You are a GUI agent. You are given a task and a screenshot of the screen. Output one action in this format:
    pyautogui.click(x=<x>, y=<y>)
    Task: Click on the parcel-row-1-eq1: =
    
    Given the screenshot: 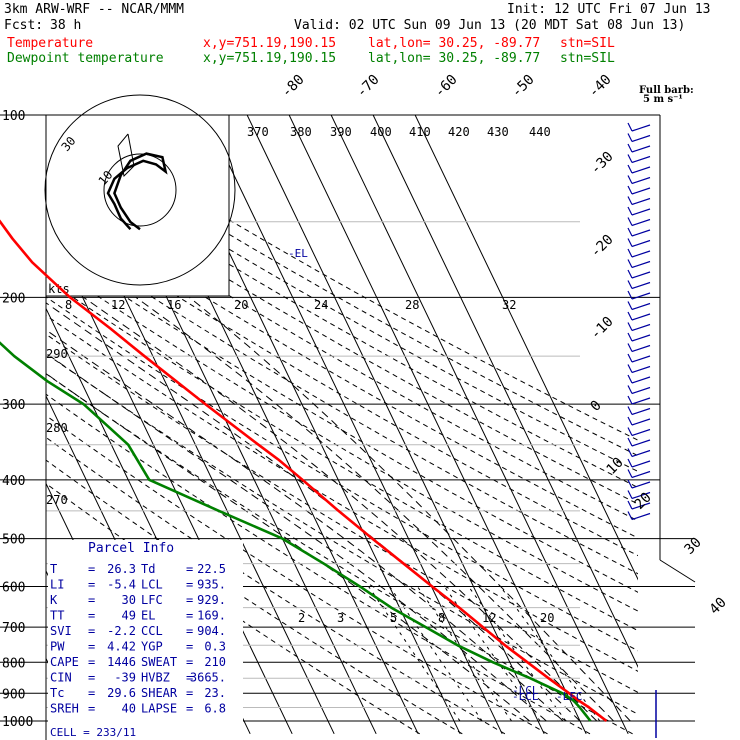 What is the action you would take?
    pyautogui.click(x=91, y=585)
    